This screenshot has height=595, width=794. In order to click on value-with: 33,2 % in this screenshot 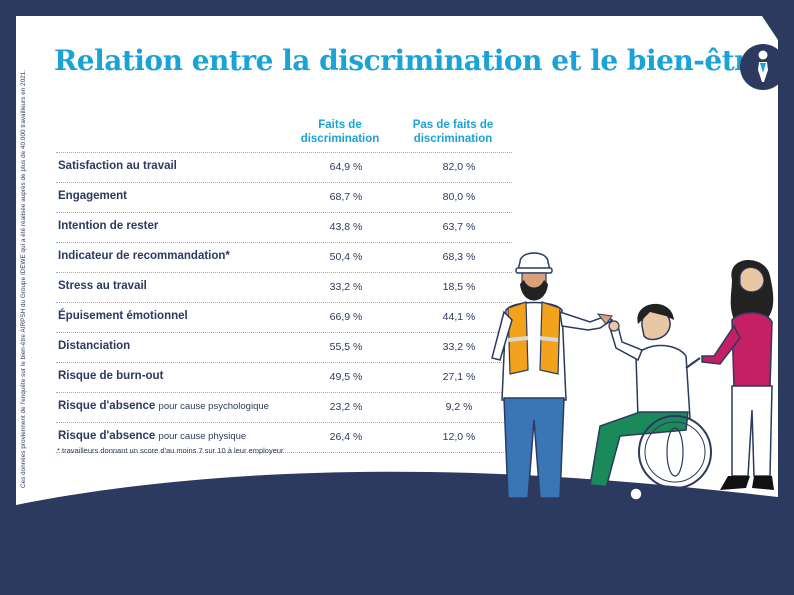, I will do `click(346, 287)`.